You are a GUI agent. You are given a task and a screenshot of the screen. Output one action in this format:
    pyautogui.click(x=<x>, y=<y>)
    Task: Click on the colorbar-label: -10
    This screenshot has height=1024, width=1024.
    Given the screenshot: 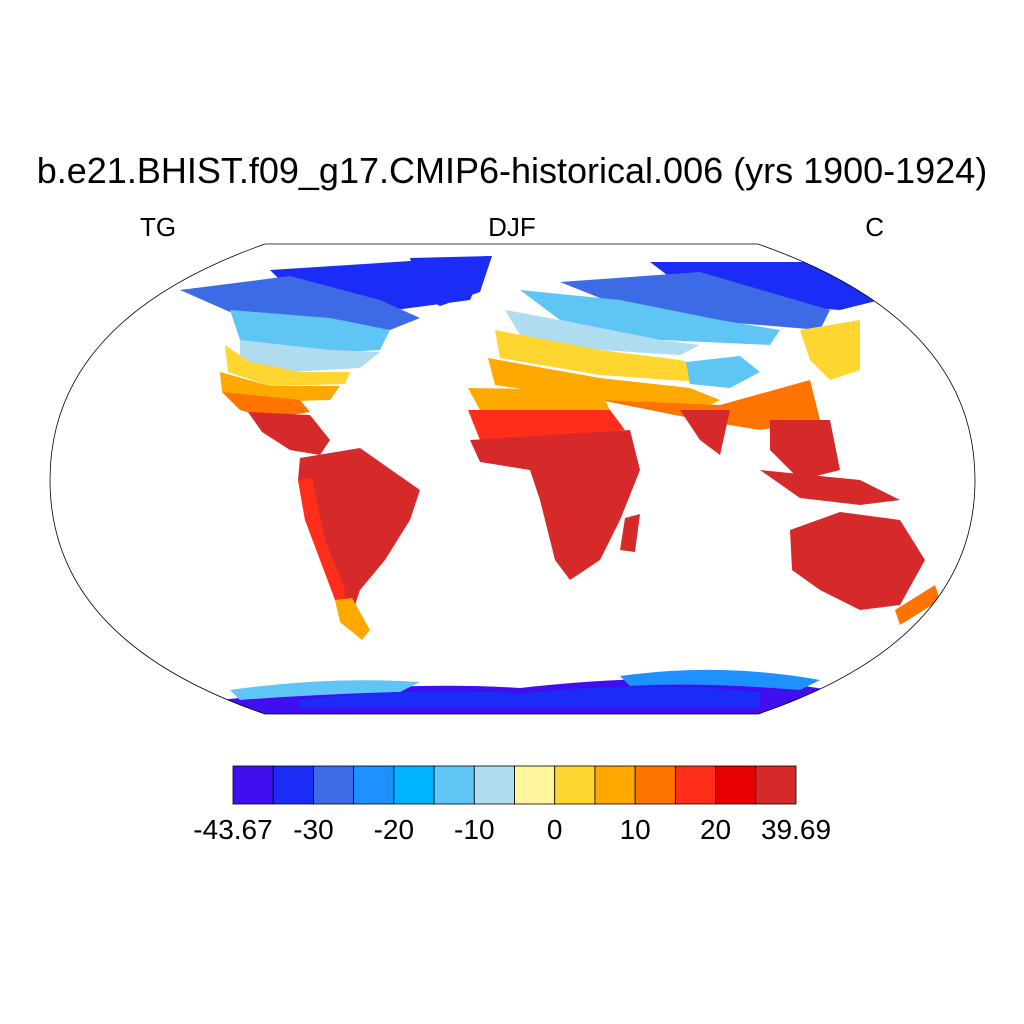 What is the action you would take?
    pyautogui.click(x=474, y=829)
    